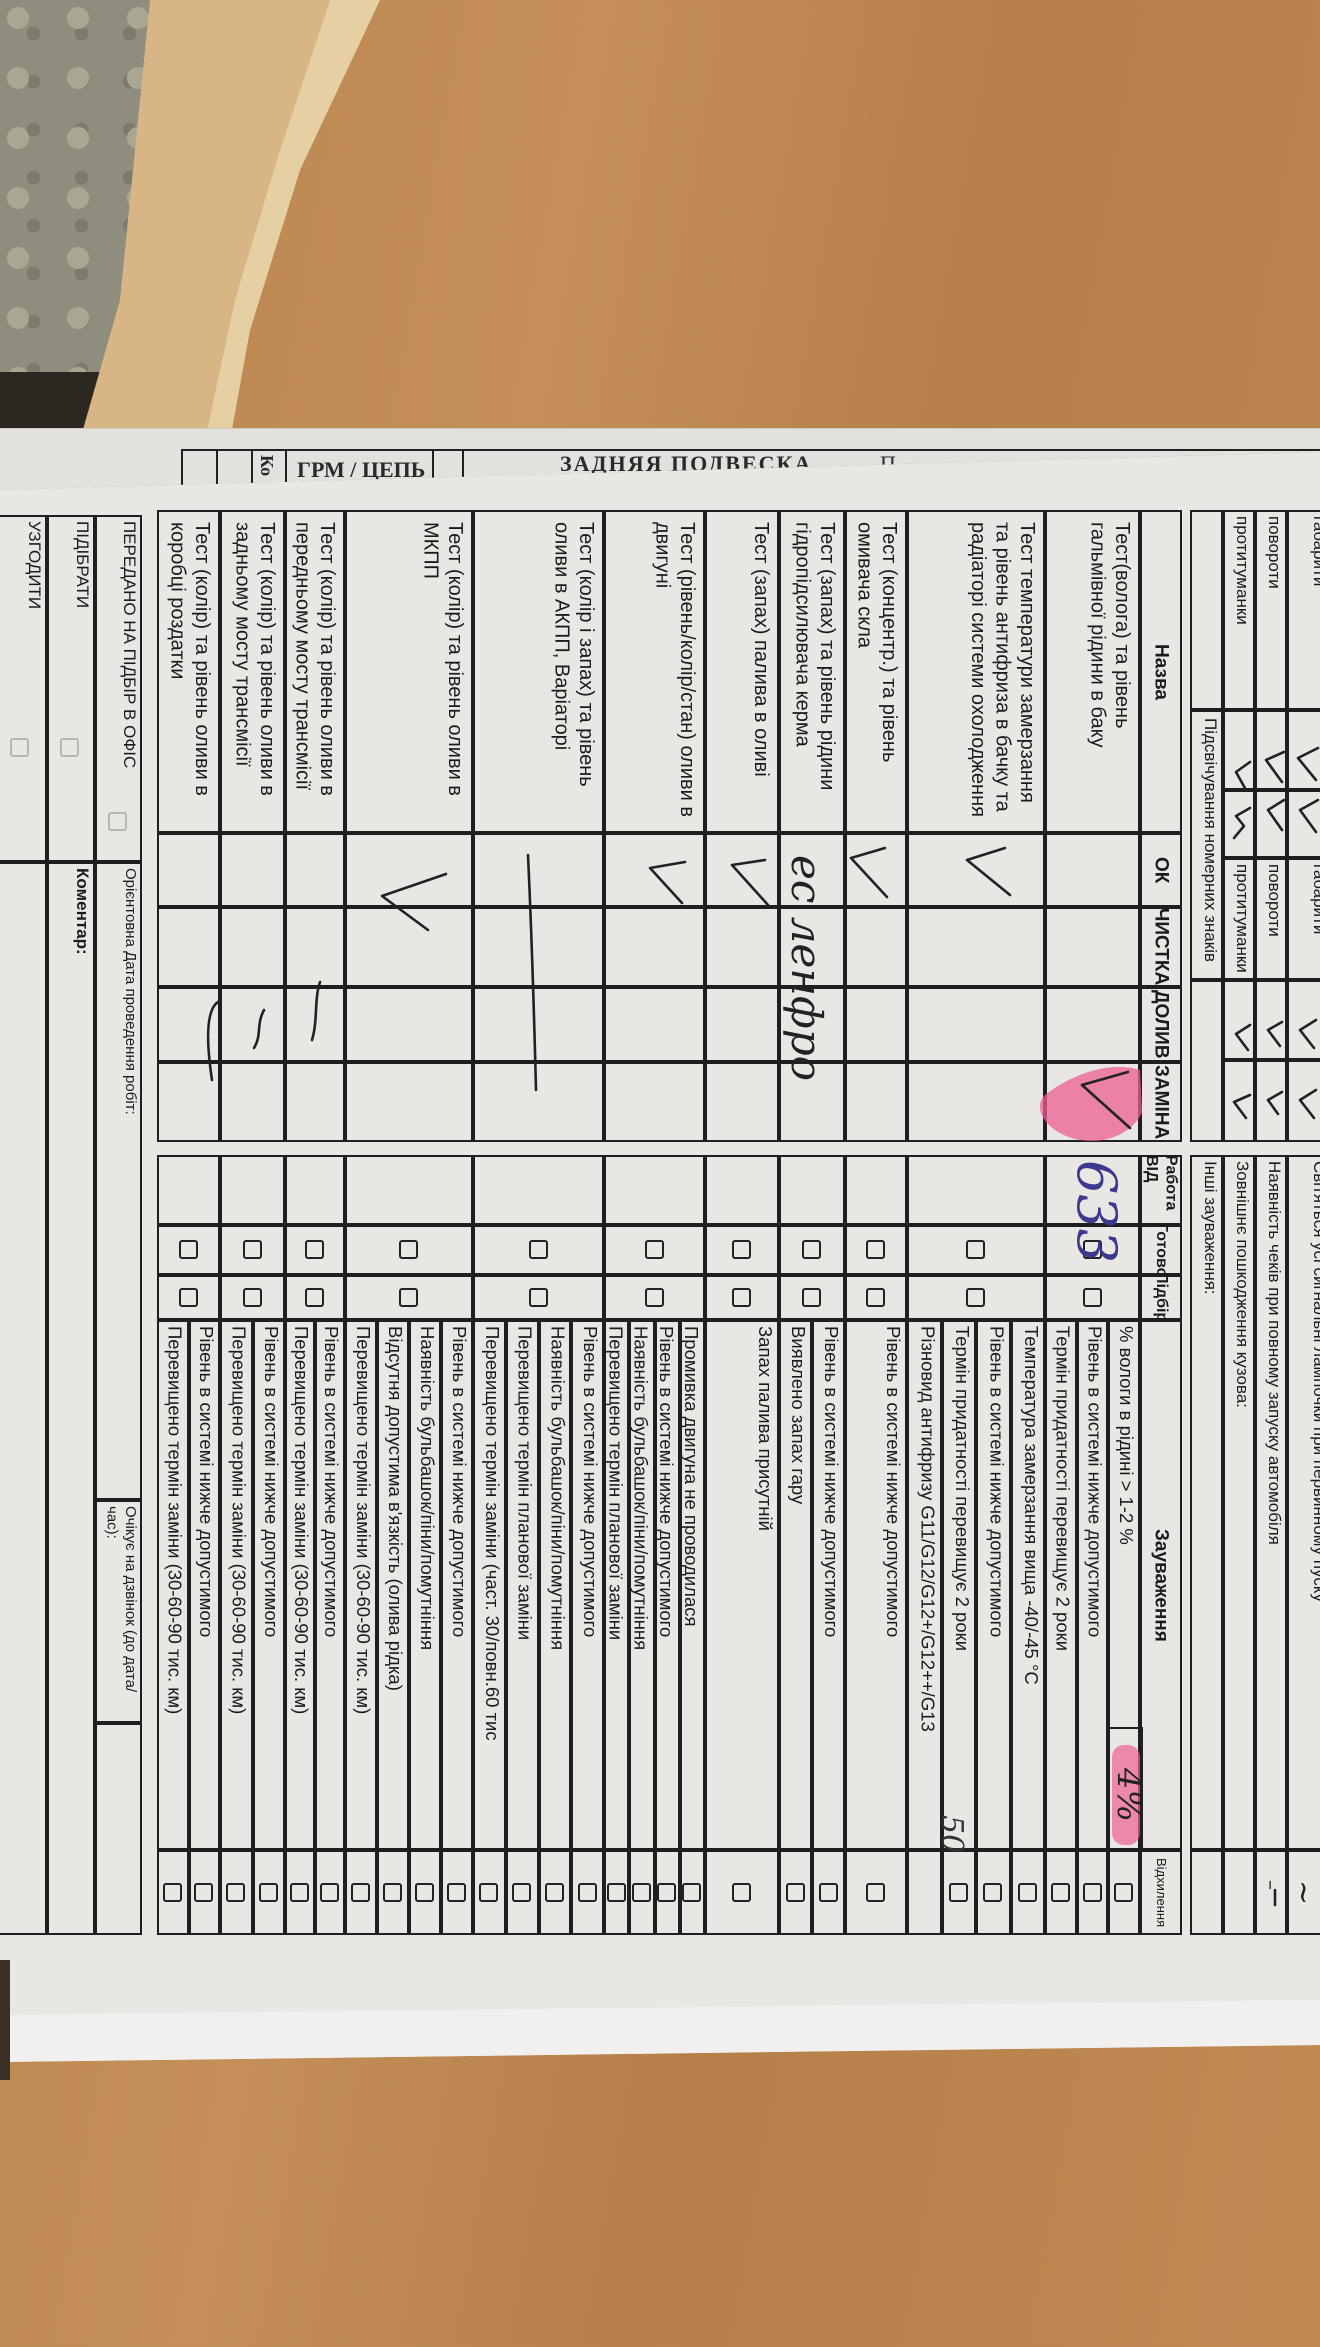 Image resolution: width=1320 pixels, height=2347 pixels. I want to click on agree-checkbox, so click(19, 747).